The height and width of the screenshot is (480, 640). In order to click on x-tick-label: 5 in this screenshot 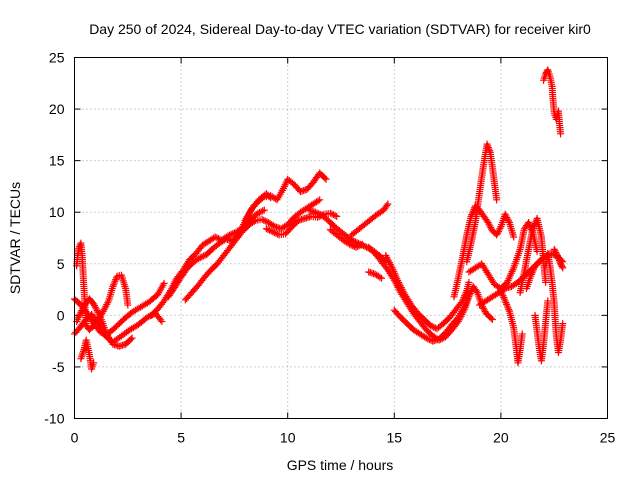, I will do `click(181, 438)`.